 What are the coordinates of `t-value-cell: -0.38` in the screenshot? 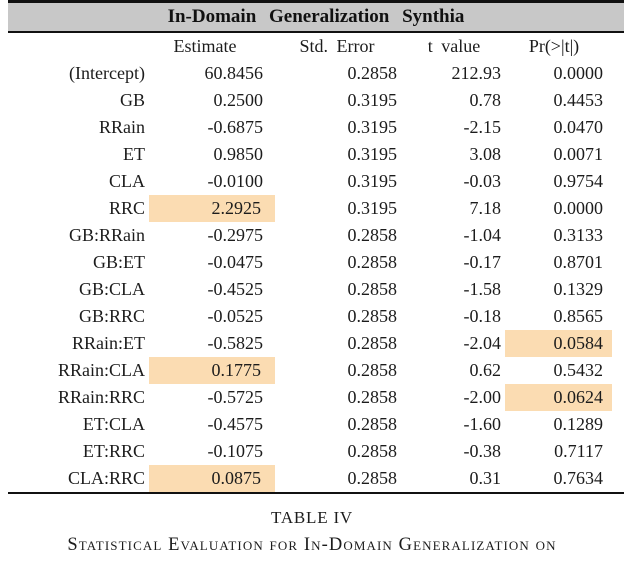 It's located at (482, 450).